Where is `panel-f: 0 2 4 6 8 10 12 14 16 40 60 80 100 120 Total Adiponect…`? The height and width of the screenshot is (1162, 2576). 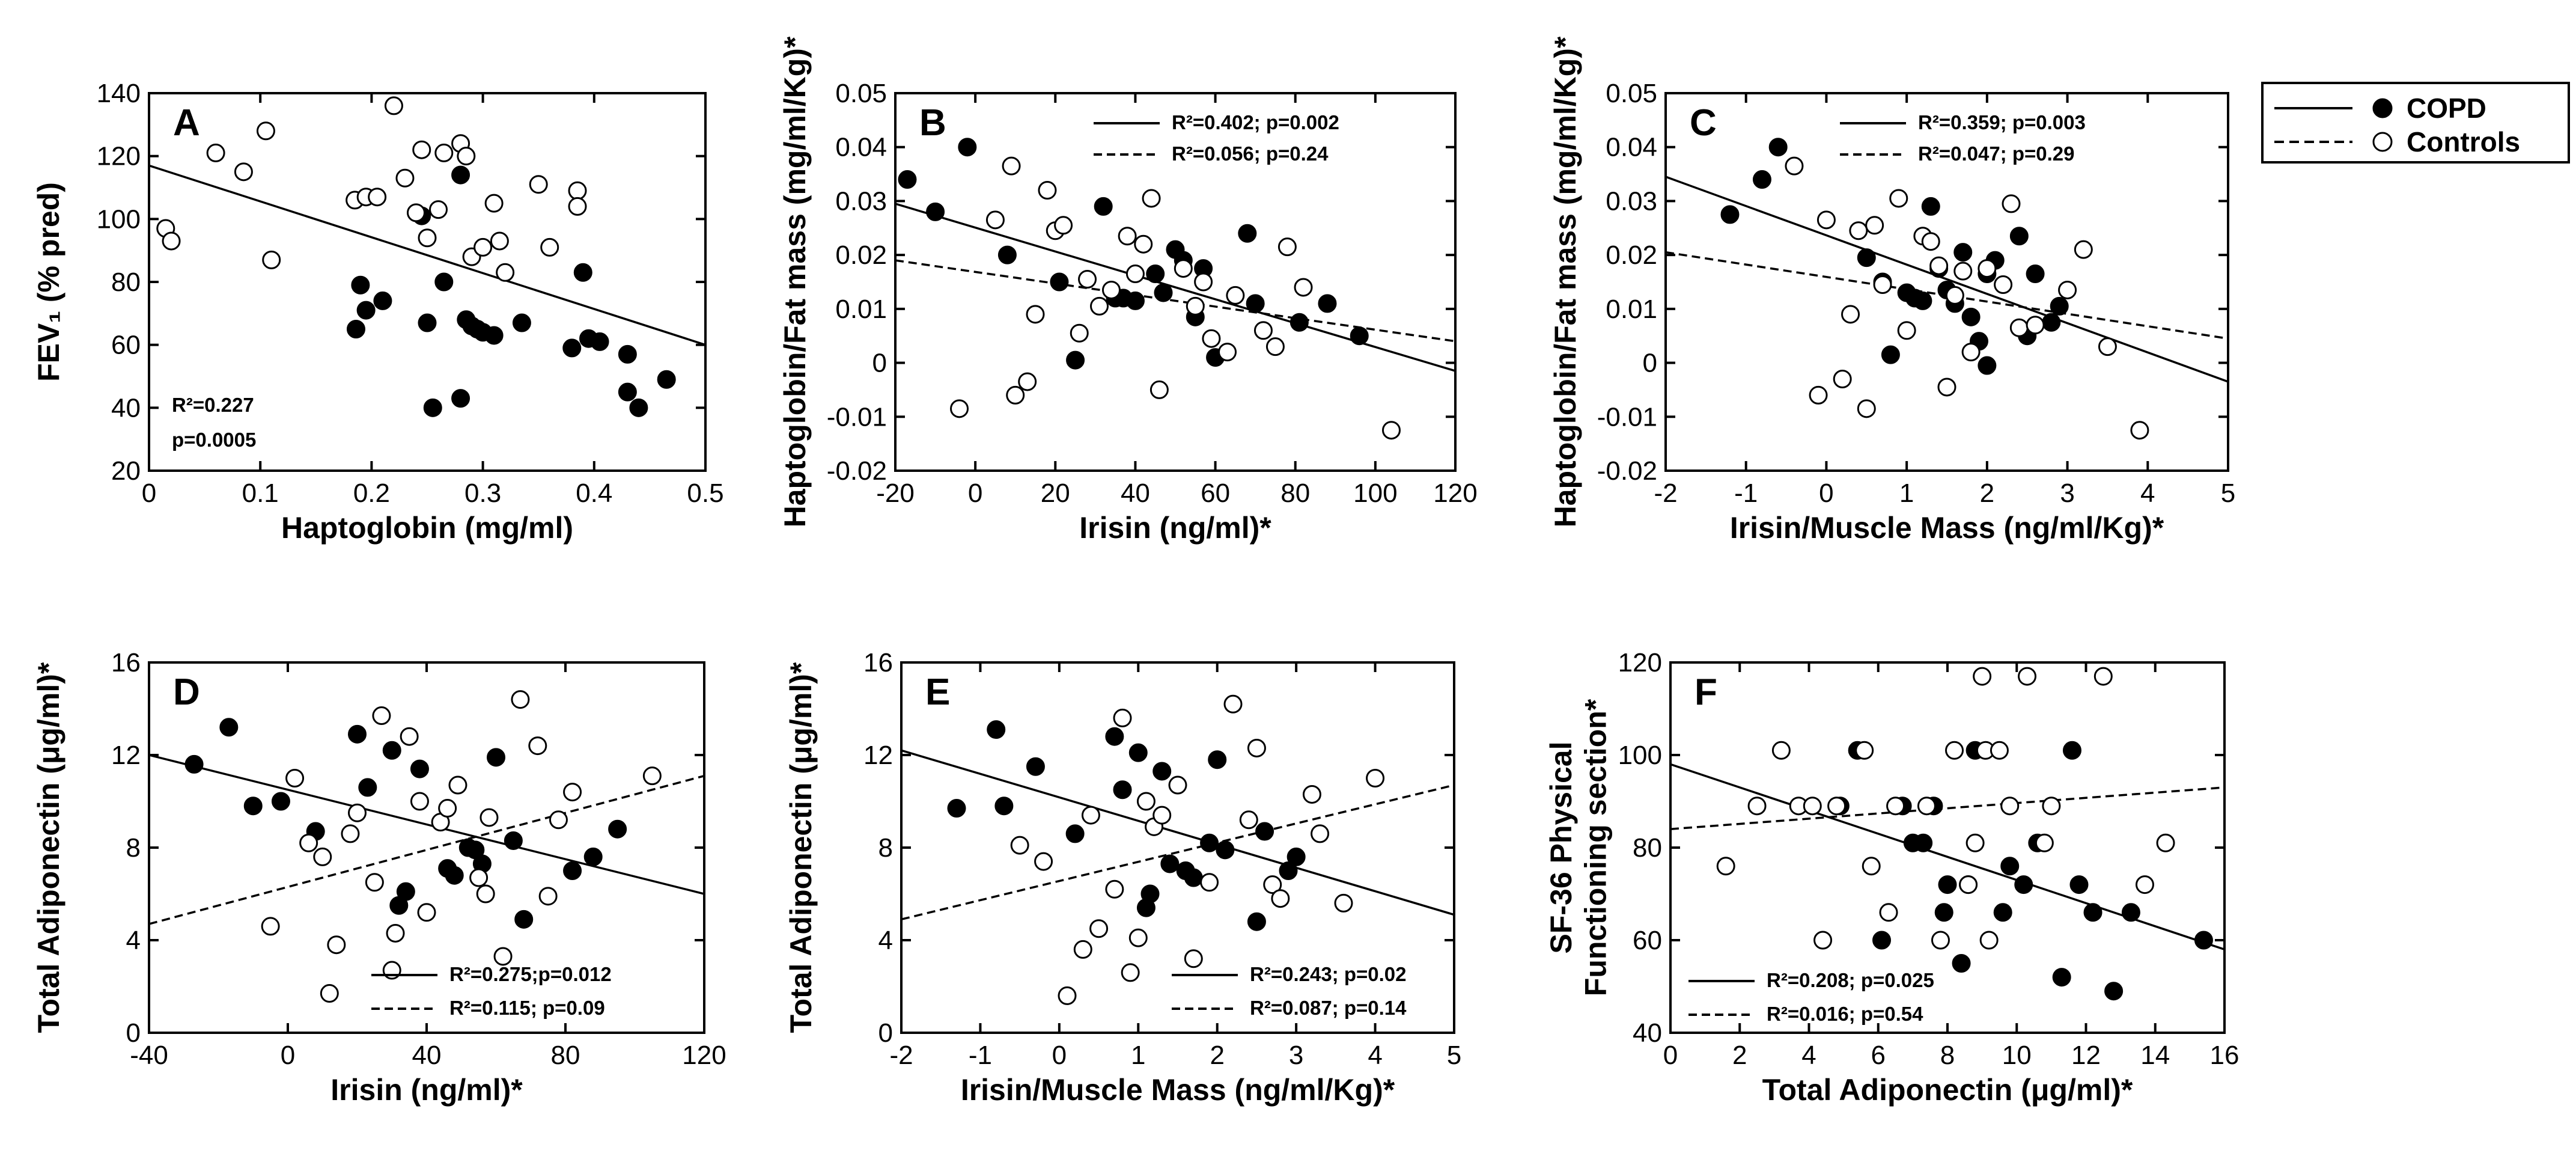 panel-f: 0 2 4 6 8 10 12 14 16 40 60 80 100 120 Total Adiponect… is located at coordinates (1891, 877).